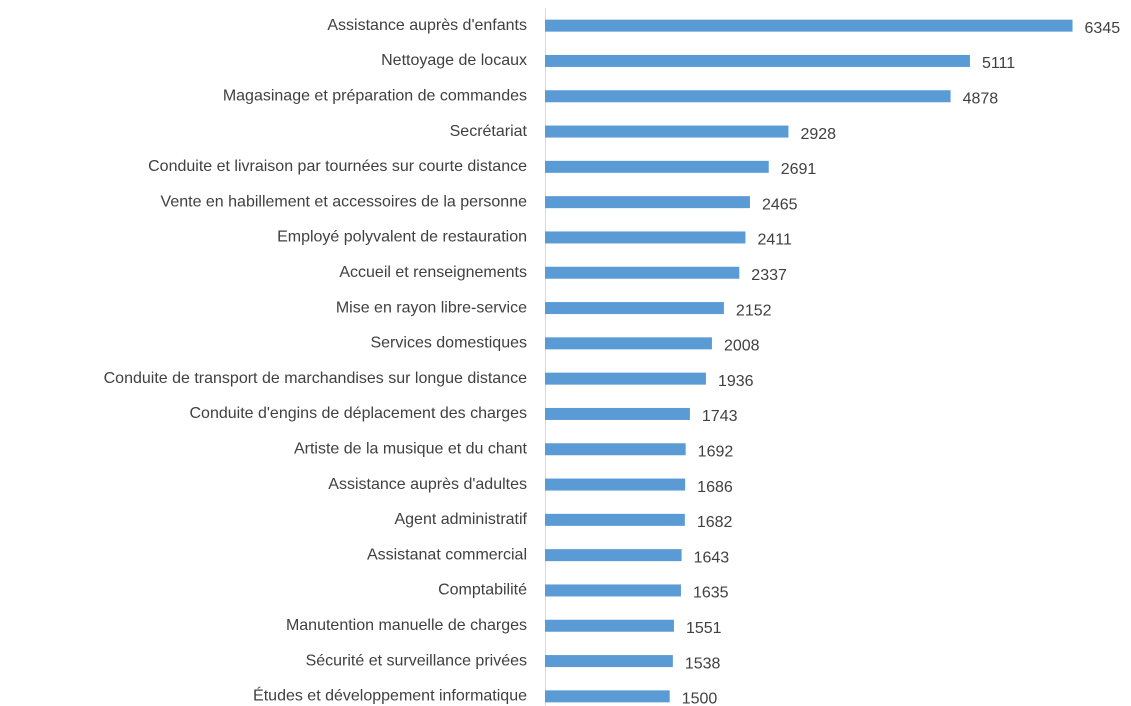 This screenshot has height=706, width=1131. I want to click on value-label: 5111, so click(998, 63).